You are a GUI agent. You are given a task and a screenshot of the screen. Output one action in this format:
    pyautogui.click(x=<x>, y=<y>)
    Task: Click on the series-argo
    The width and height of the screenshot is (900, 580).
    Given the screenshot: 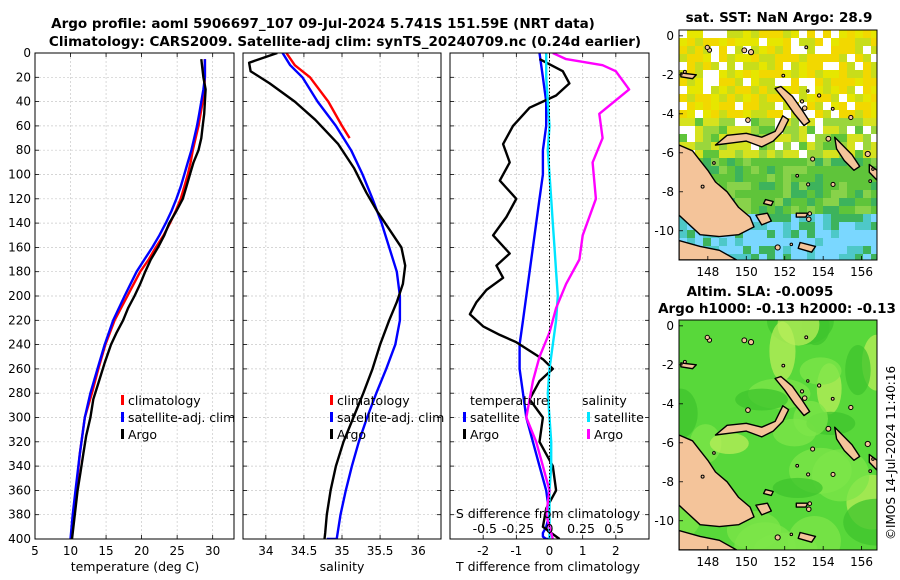 What is the action you would take?
    pyautogui.click(x=138, y=298)
    